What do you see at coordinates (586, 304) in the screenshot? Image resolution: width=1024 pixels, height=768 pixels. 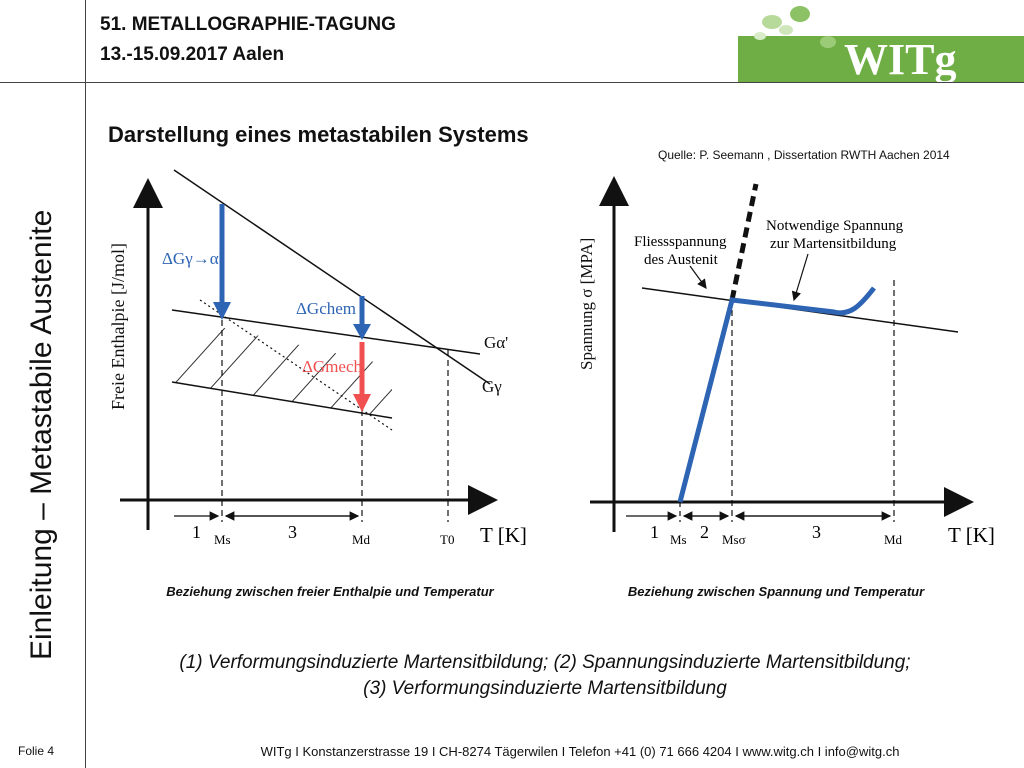 I see `y-axis-label: Spannung σ [MPA]` at bounding box center [586, 304].